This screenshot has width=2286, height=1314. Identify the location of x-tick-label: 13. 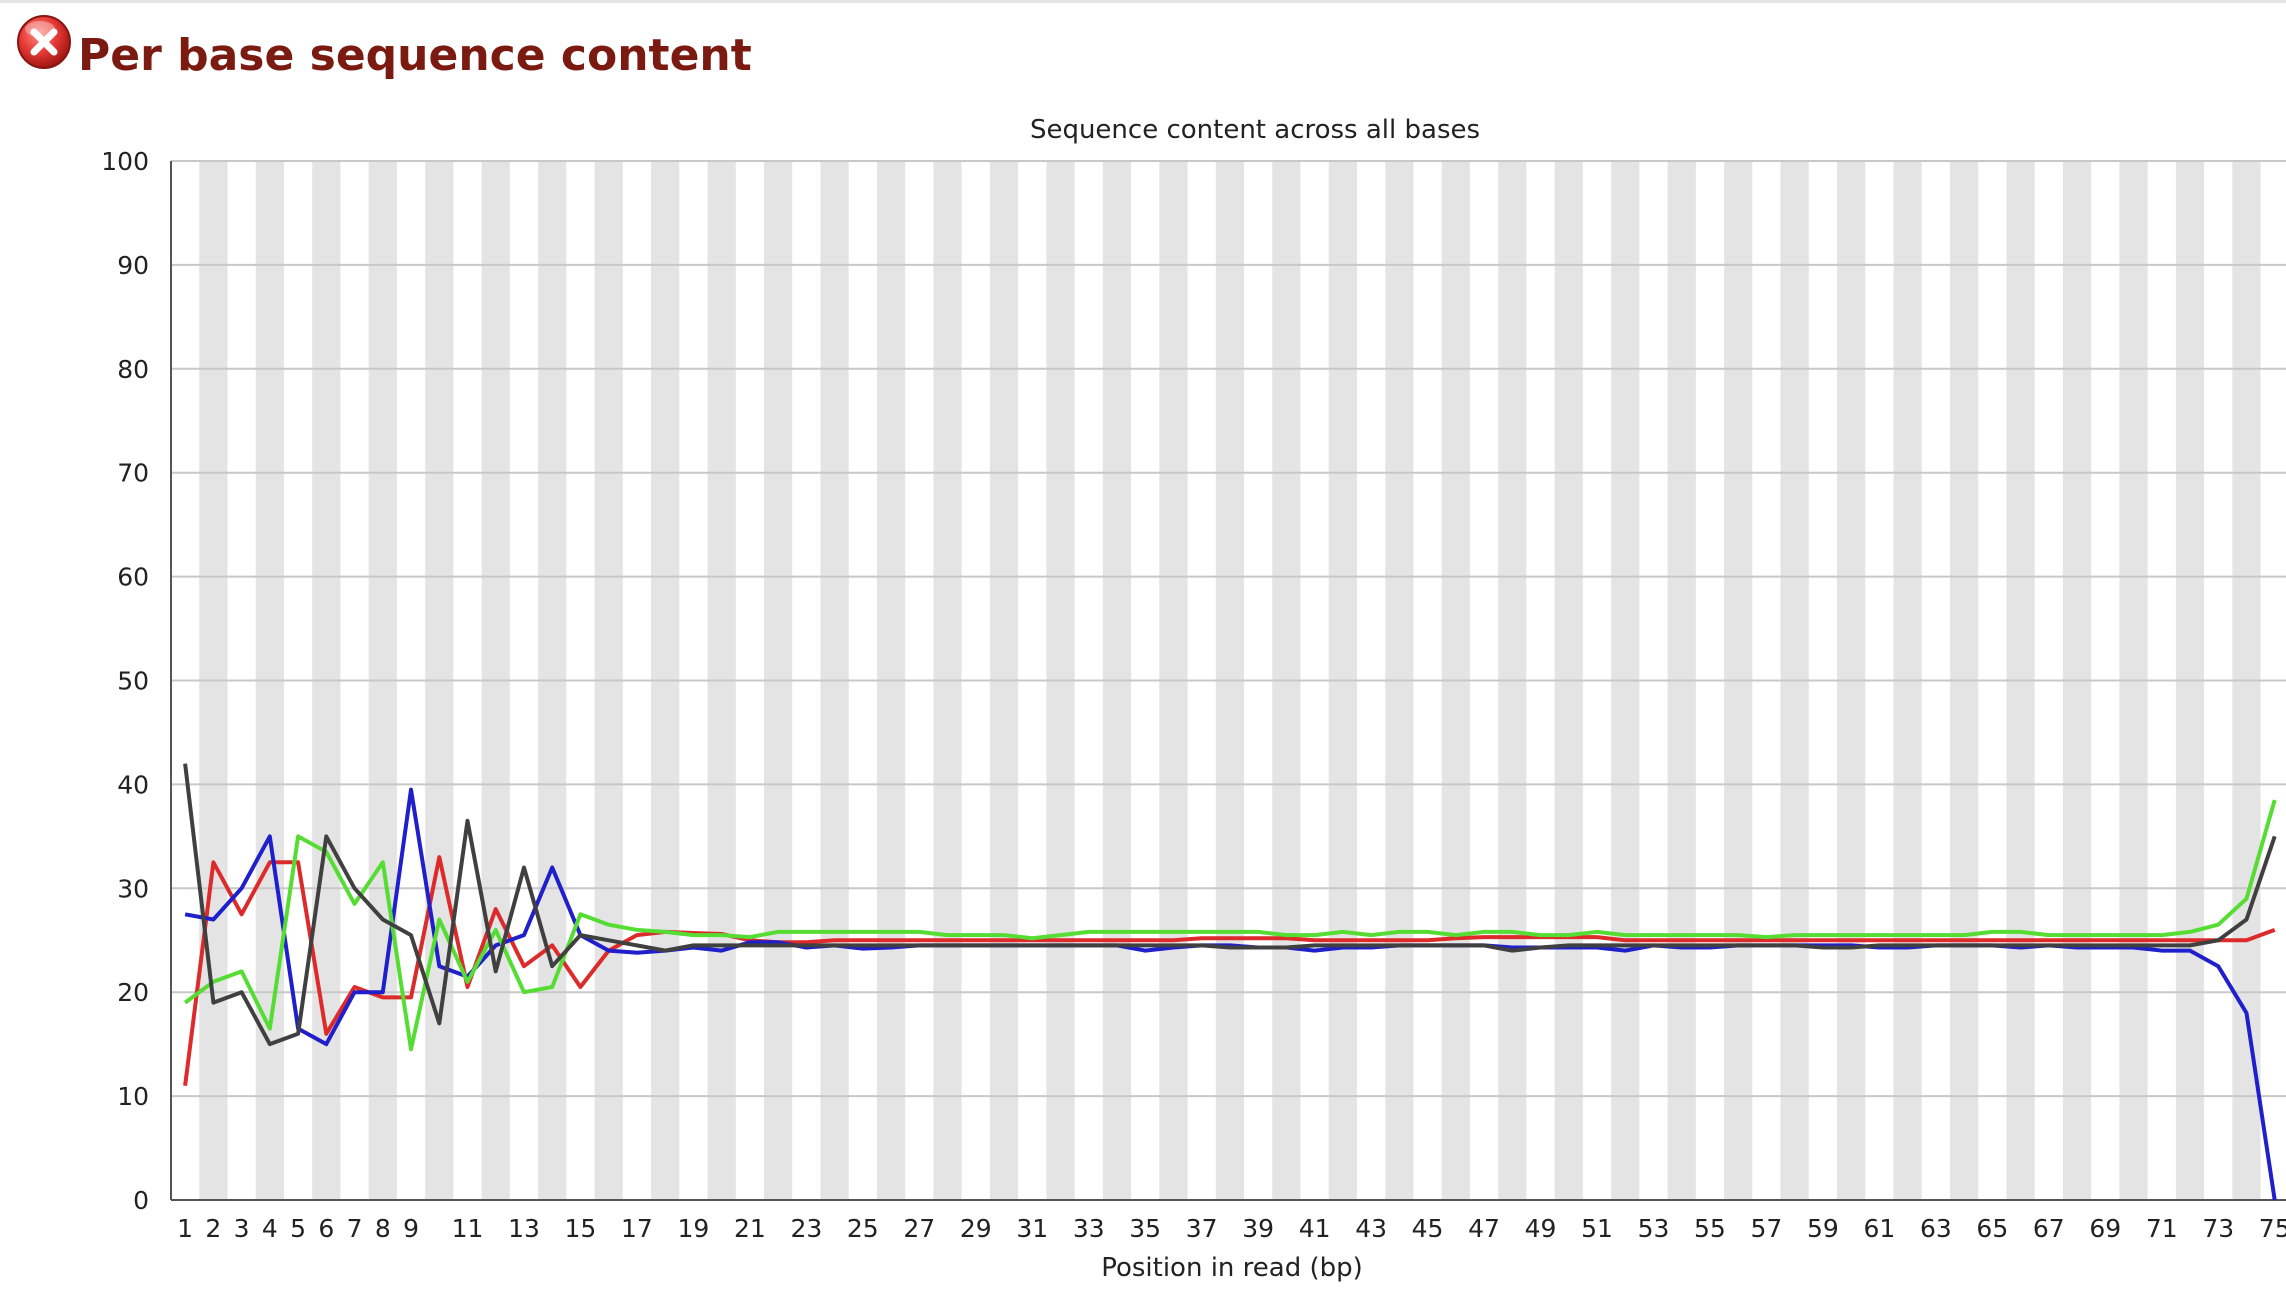
(524, 1228).